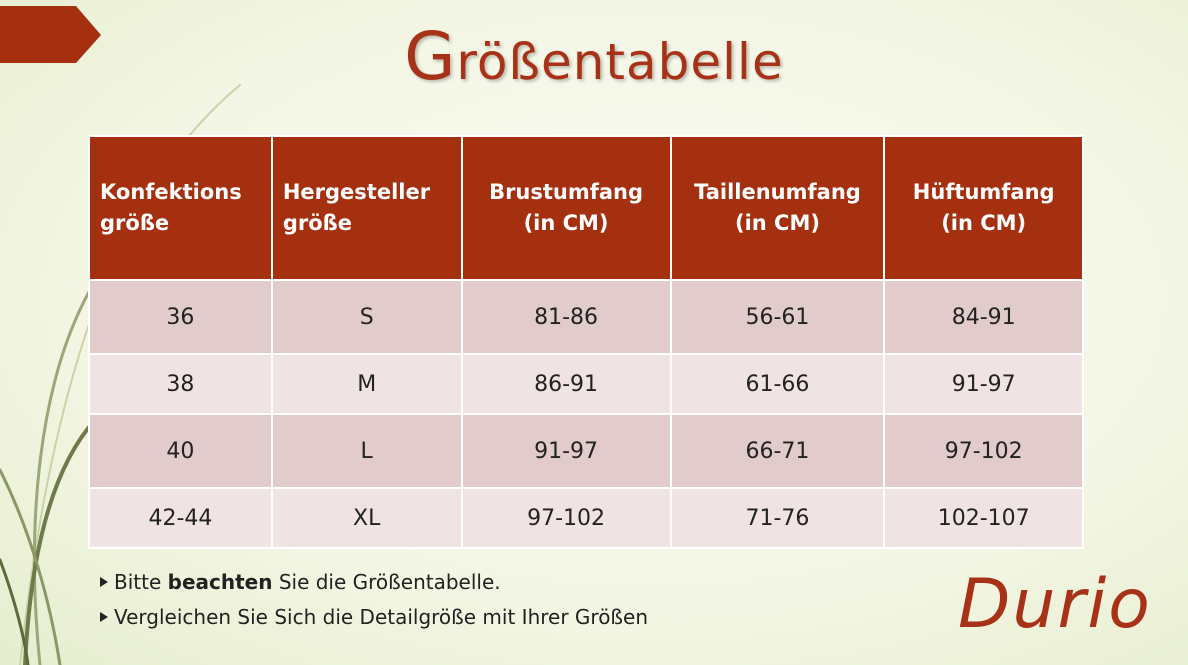 This screenshot has width=1188, height=665. What do you see at coordinates (180, 518) in the screenshot?
I see `table-cell: 42-44` at bounding box center [180, 518].